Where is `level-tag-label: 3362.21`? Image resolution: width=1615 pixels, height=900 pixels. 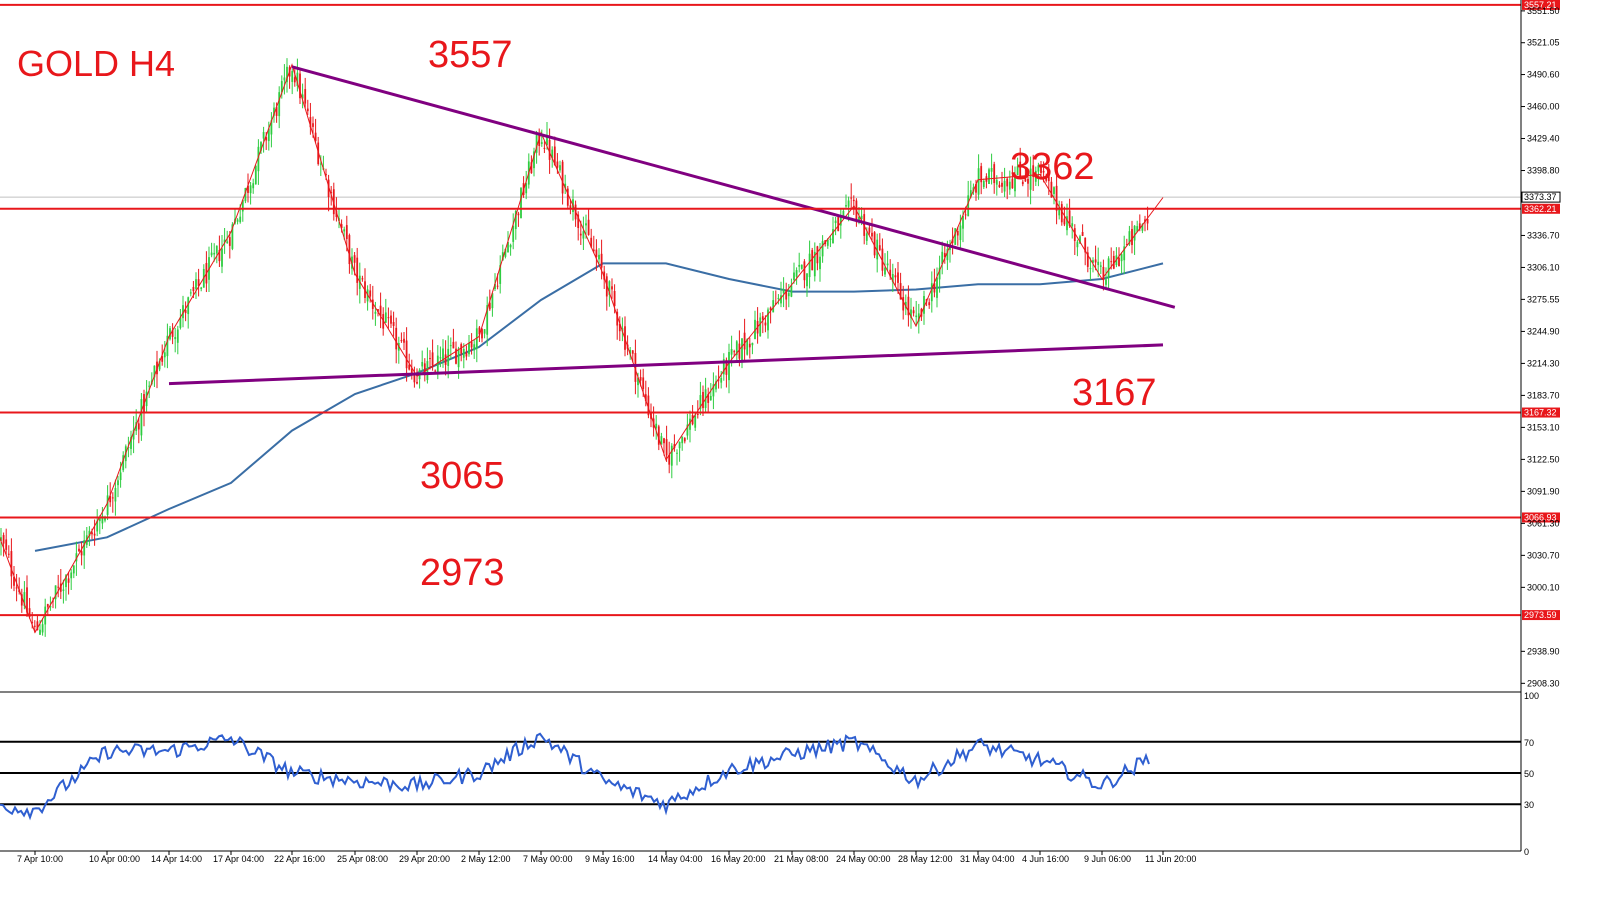
level-tag-label: 3362.21 is located at coordinates (1540, 209).